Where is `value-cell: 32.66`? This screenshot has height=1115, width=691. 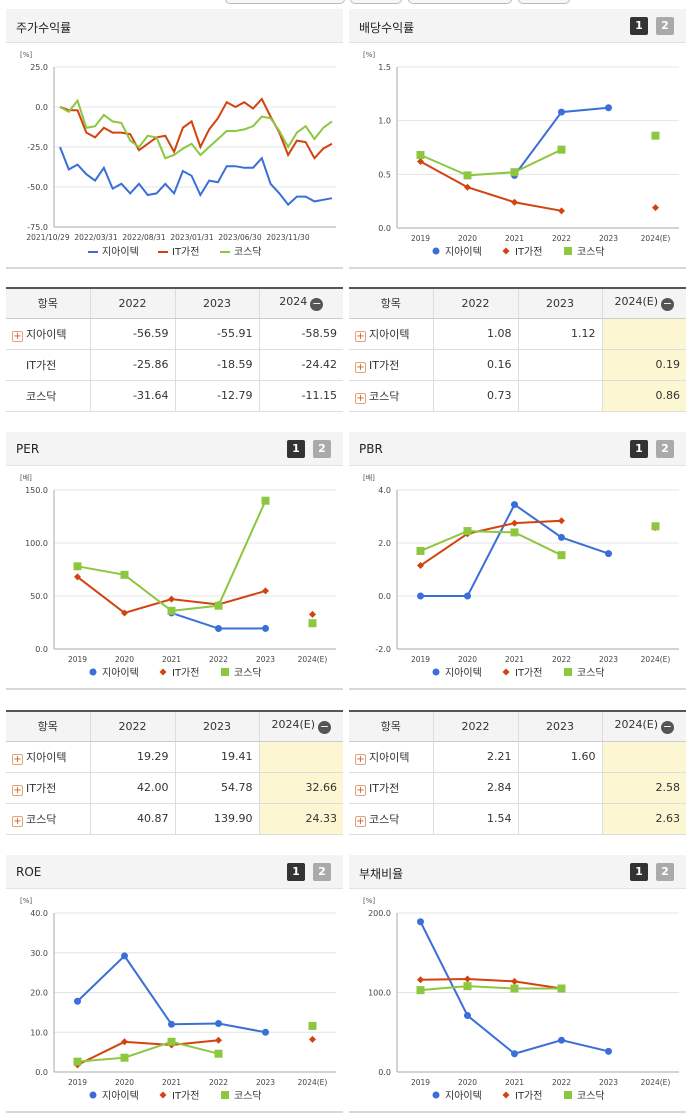
value-cell: 32.66 is located at coordinates (300, 788).